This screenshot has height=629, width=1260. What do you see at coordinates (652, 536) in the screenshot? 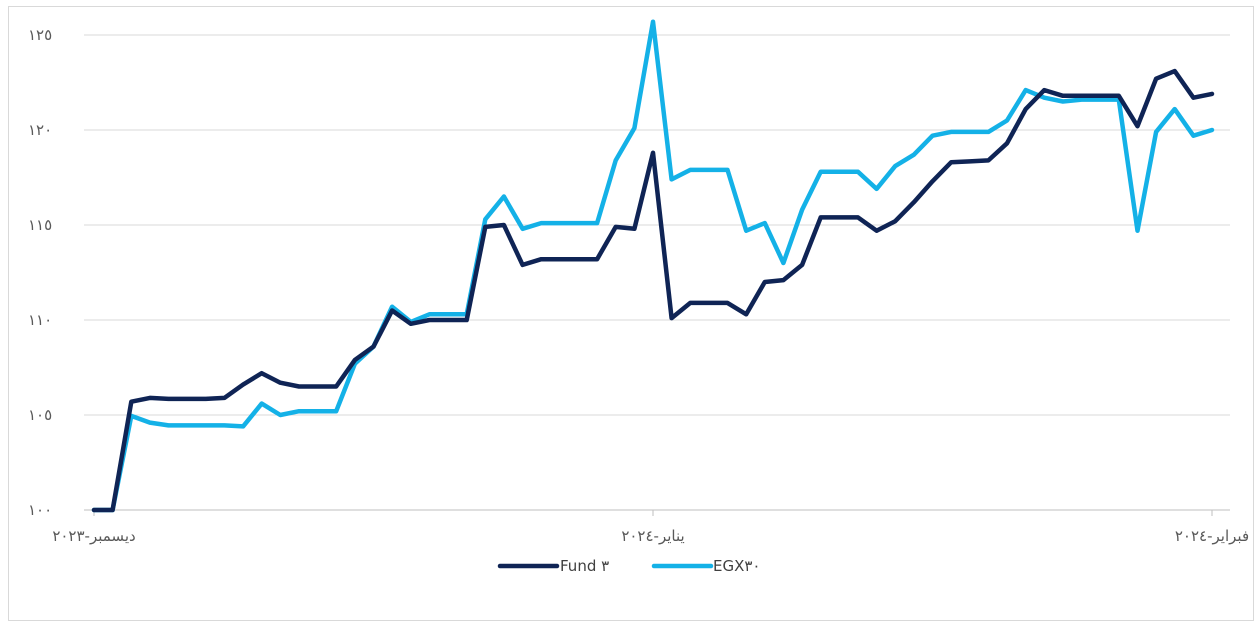
I see `x-tick-label: يناير-٢٠٢٤` at bounding box center [652, 536].